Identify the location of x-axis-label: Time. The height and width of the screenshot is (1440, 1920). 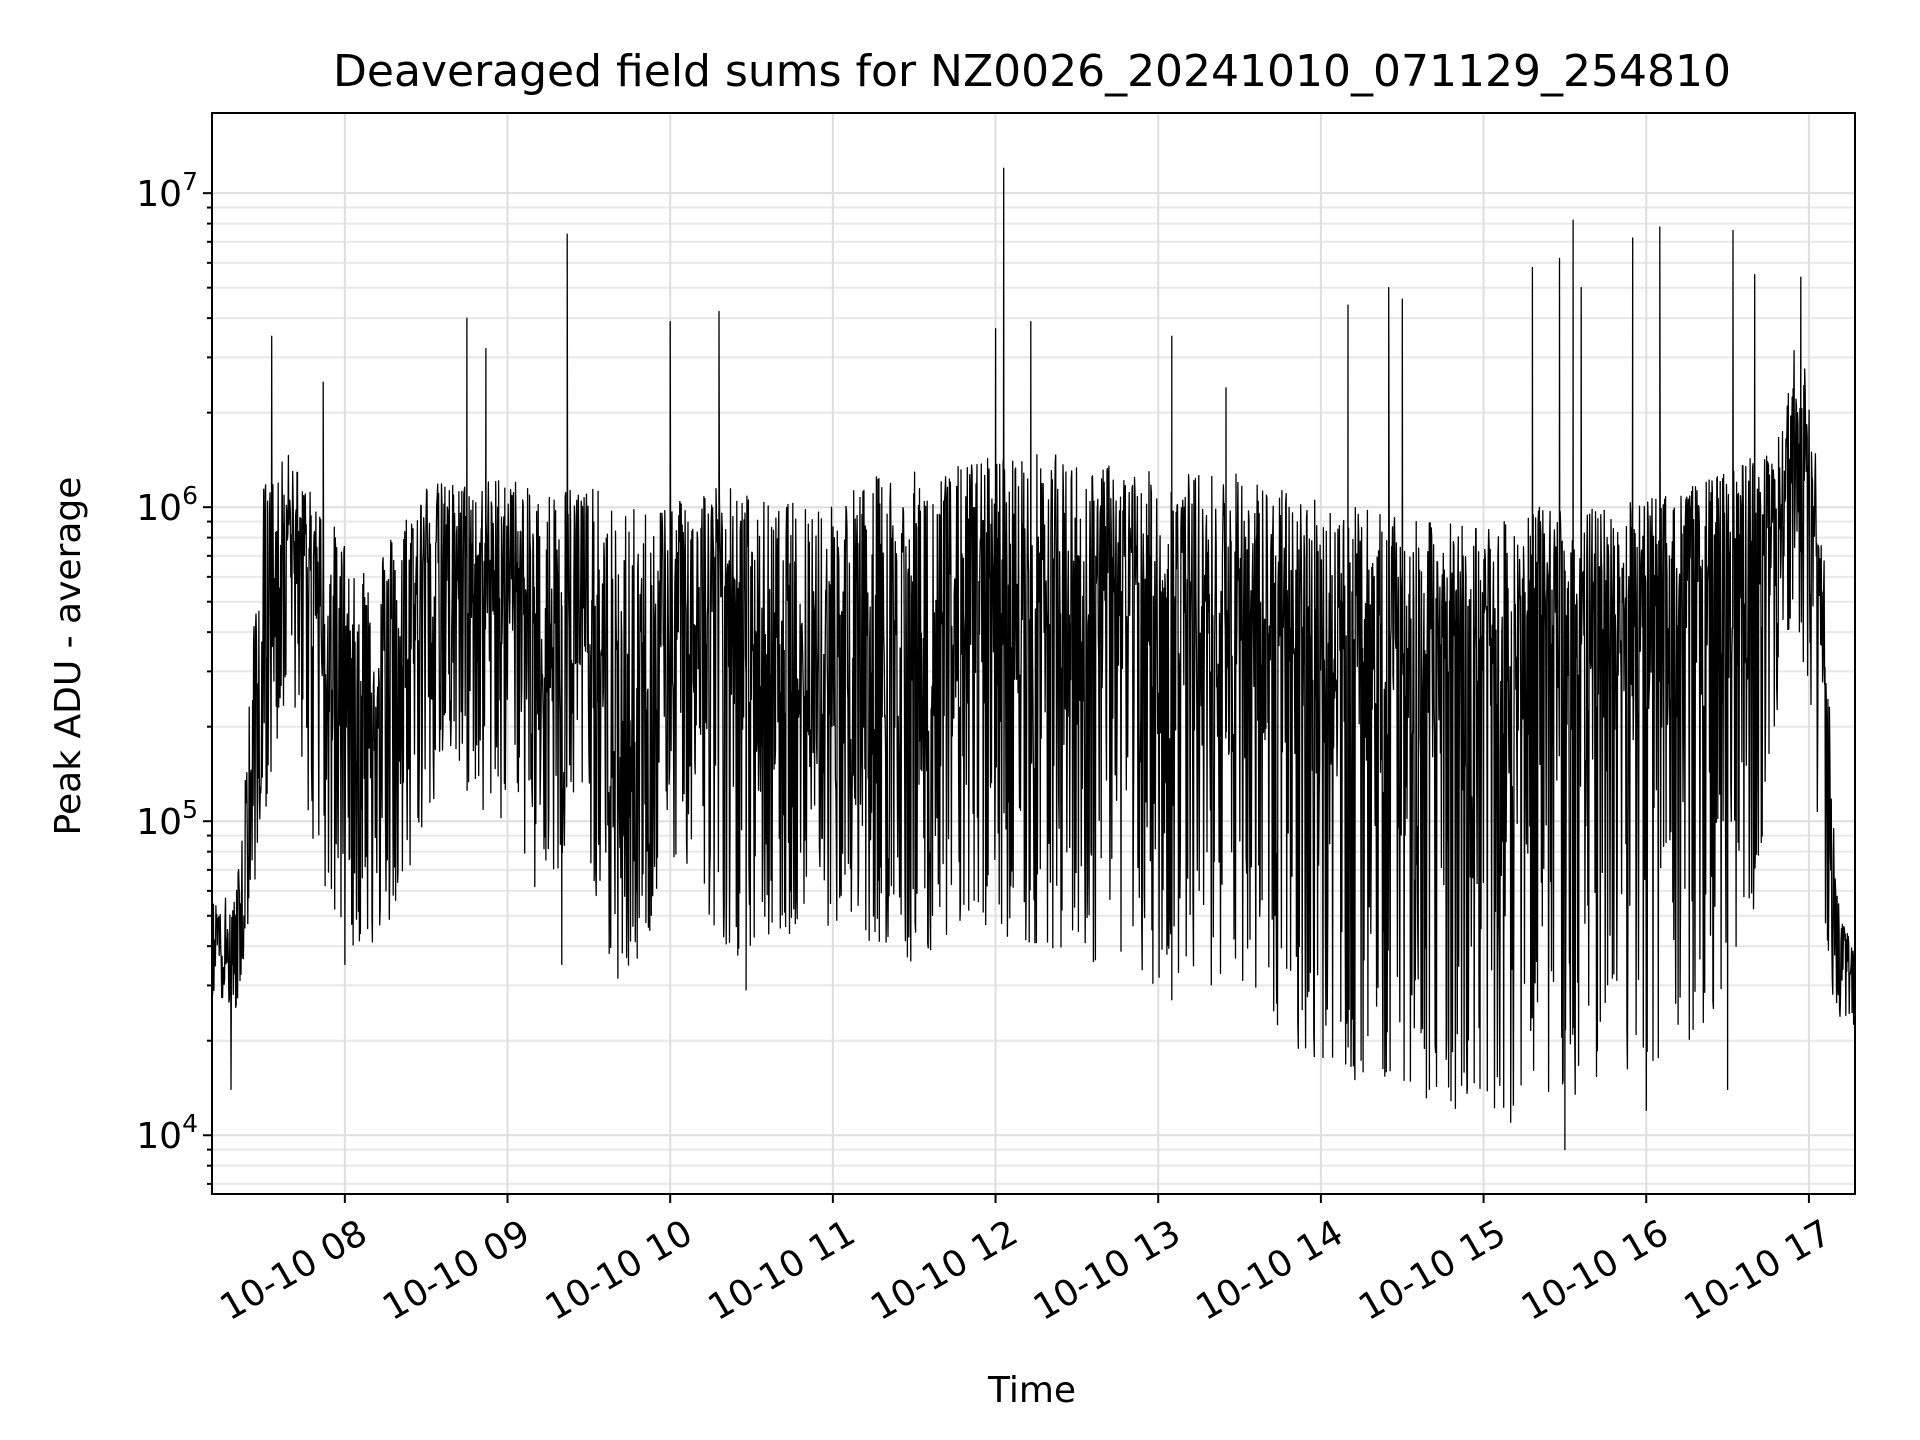
(1031, 1390).